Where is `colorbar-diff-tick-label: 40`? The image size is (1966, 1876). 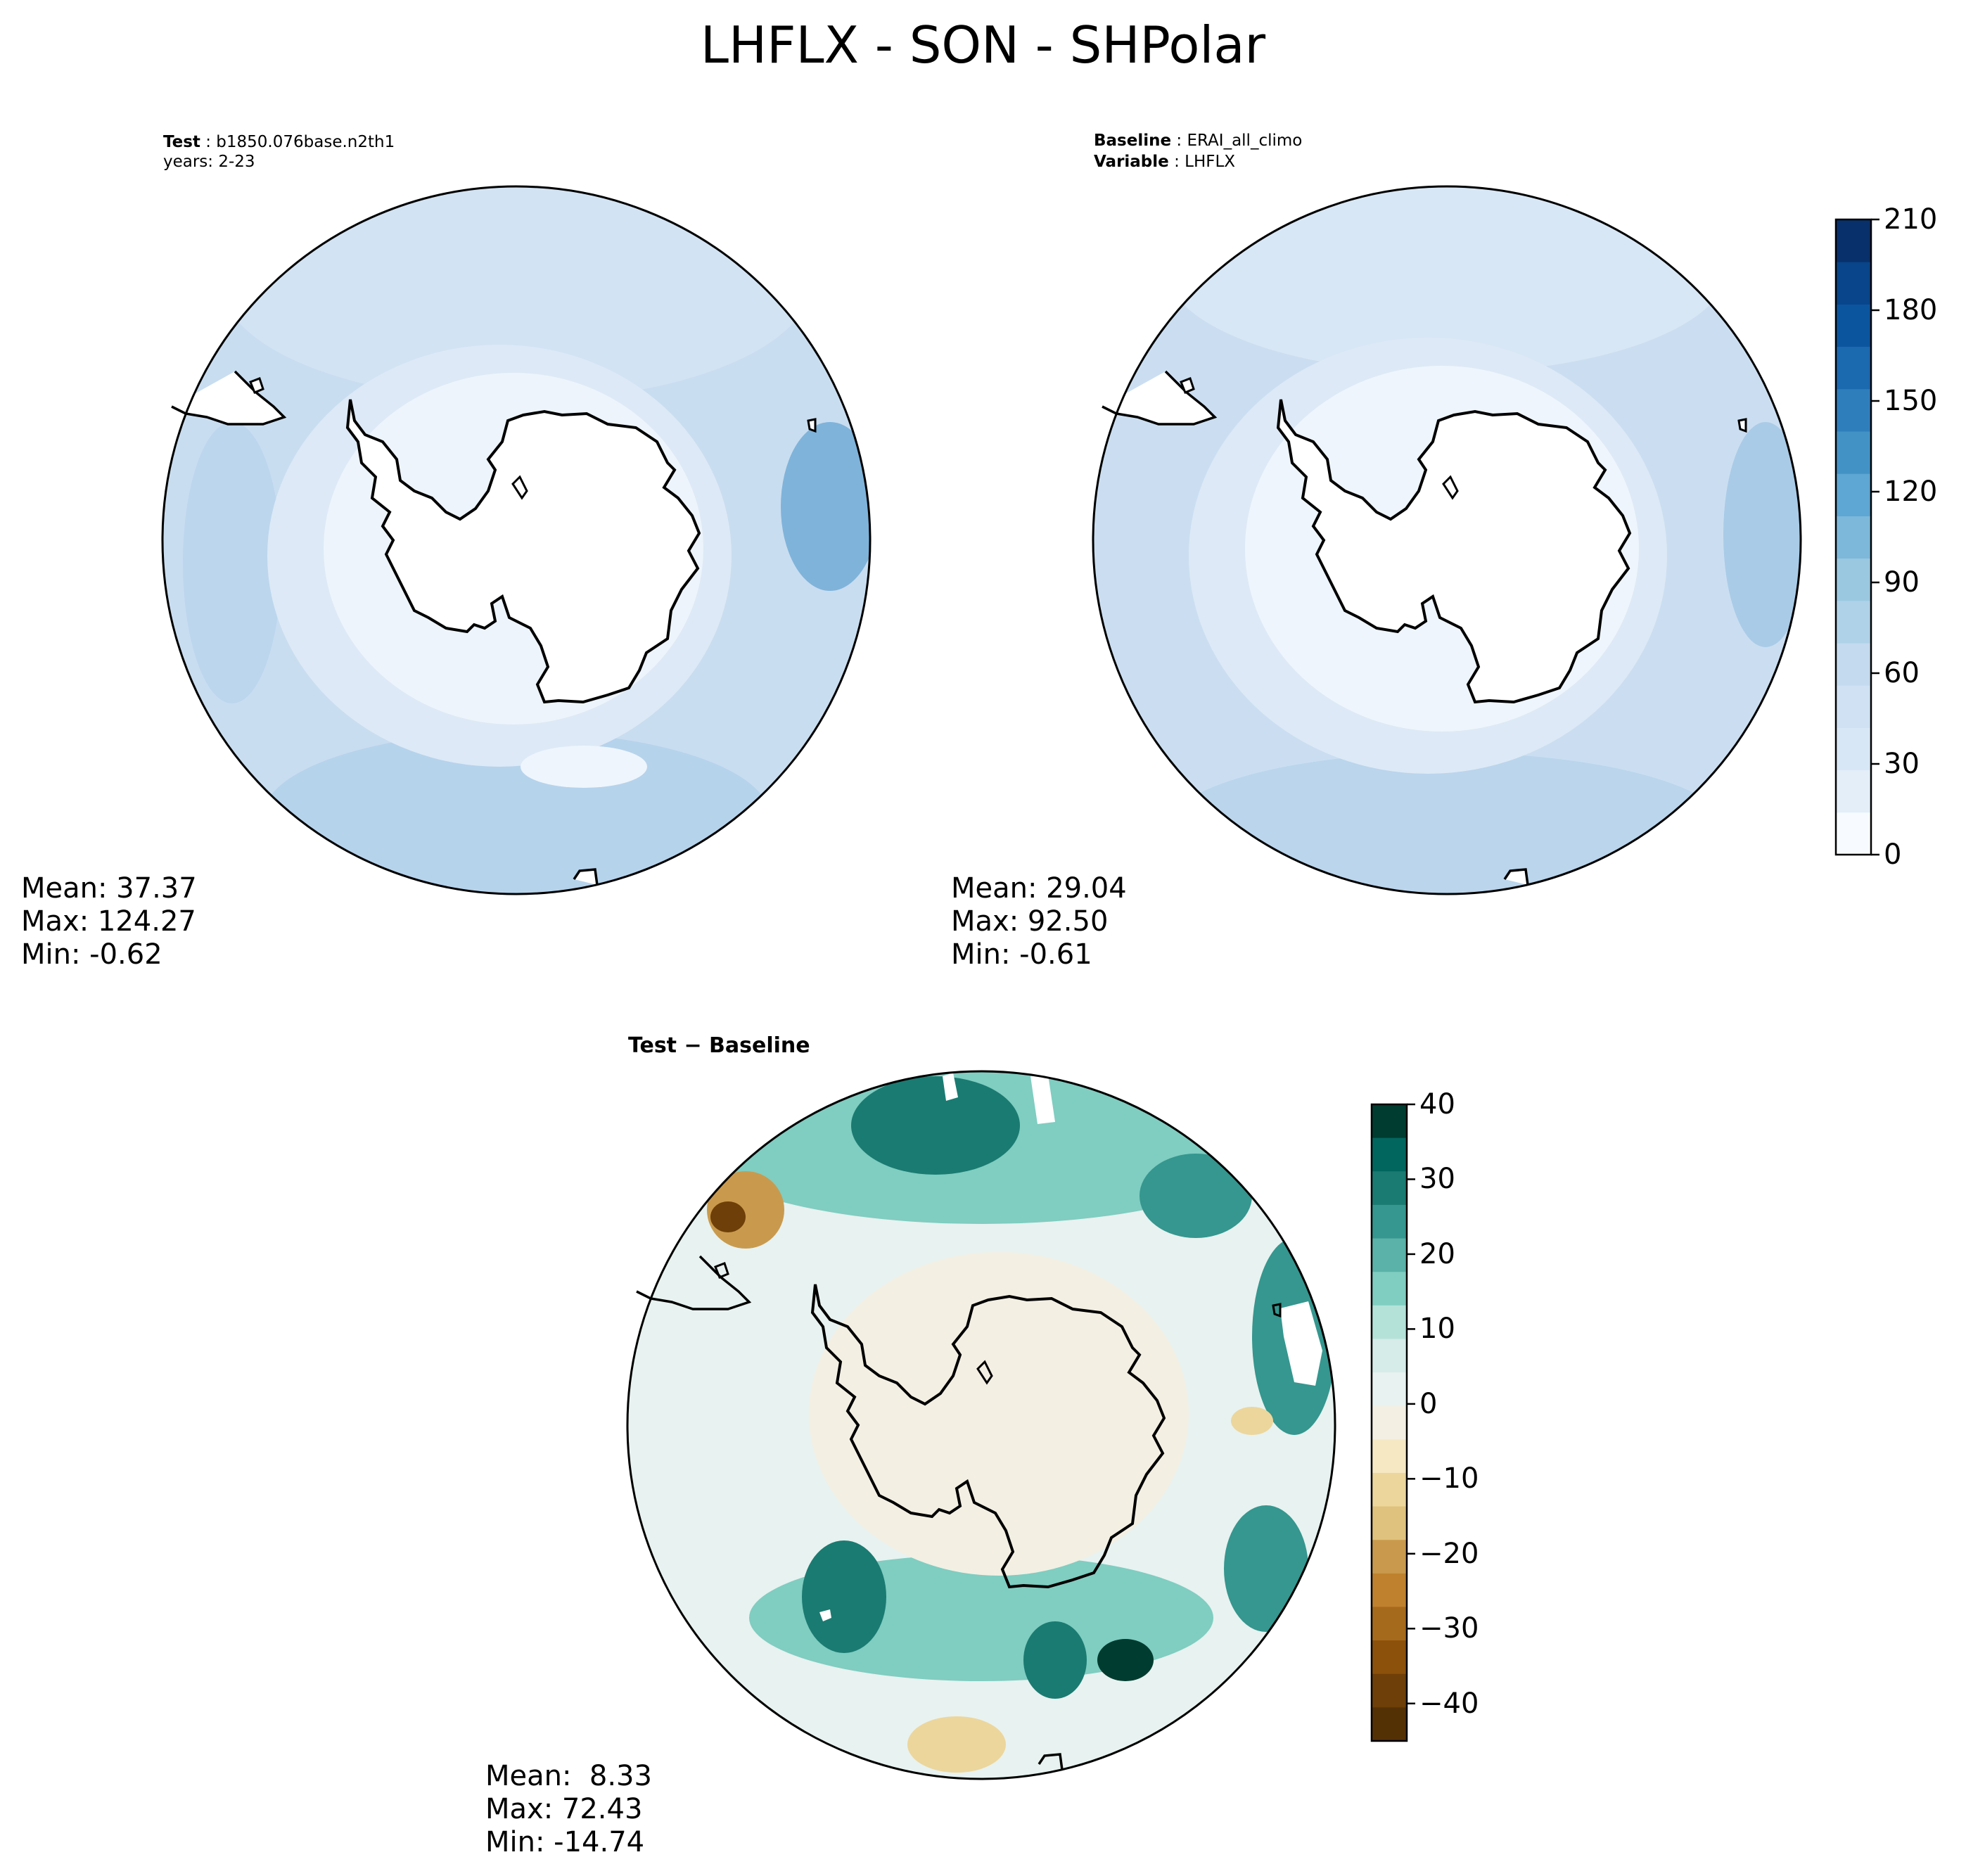 colorbar-diff-tick-label: 40 is located at coordinates (1437, 1104).